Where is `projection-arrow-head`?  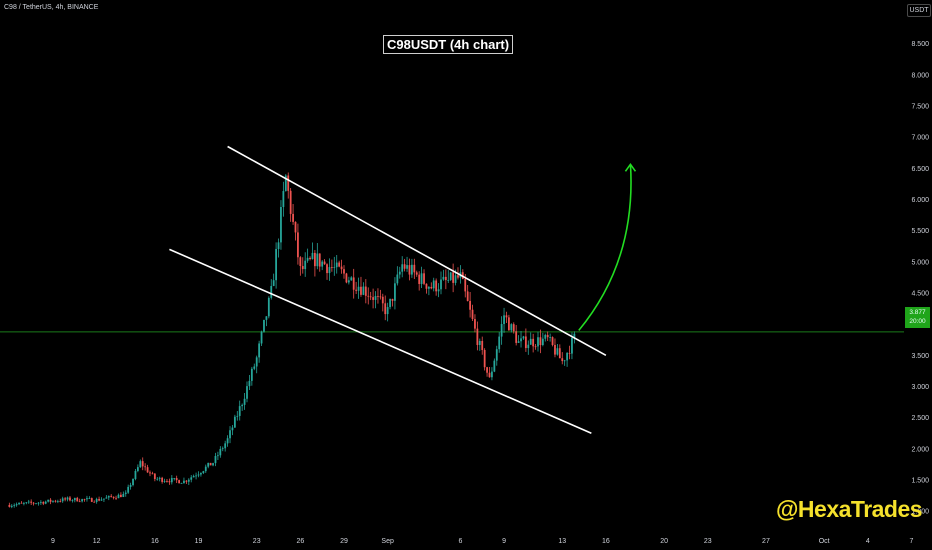
projection-arrow-head is located at coordinates (630, 167).